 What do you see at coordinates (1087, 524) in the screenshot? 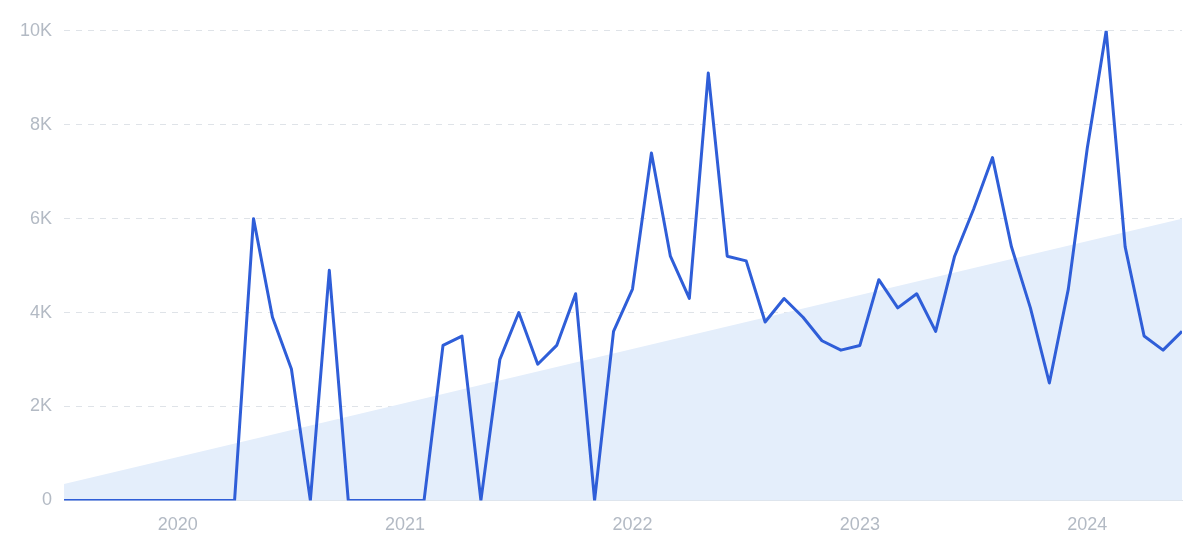
I see `x-tick-label: 2024` at bounding box center [1087, 524].